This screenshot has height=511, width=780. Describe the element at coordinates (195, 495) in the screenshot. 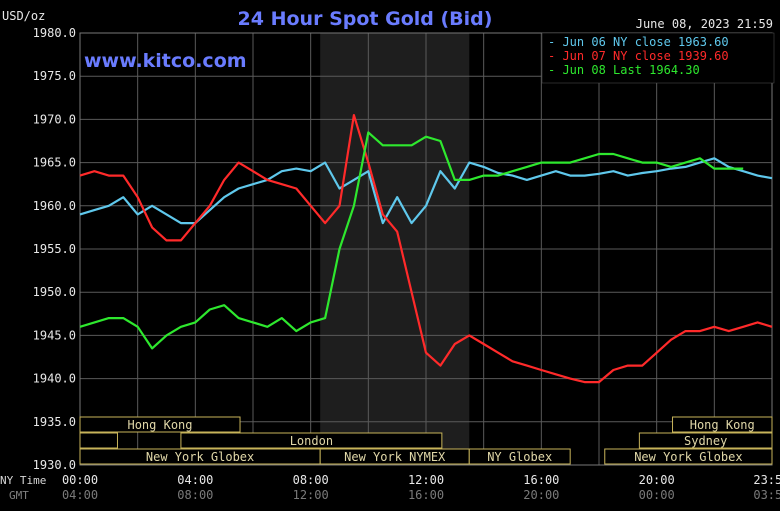

I see `x-tick-label-gmt: 08:00` at that location.